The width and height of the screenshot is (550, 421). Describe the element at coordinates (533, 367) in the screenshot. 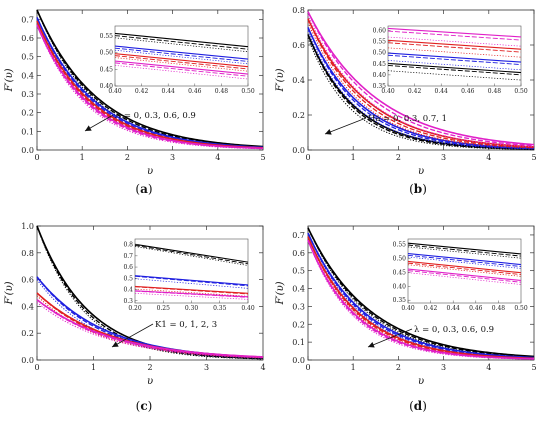

I see `x-tick-label: 5` at that location.